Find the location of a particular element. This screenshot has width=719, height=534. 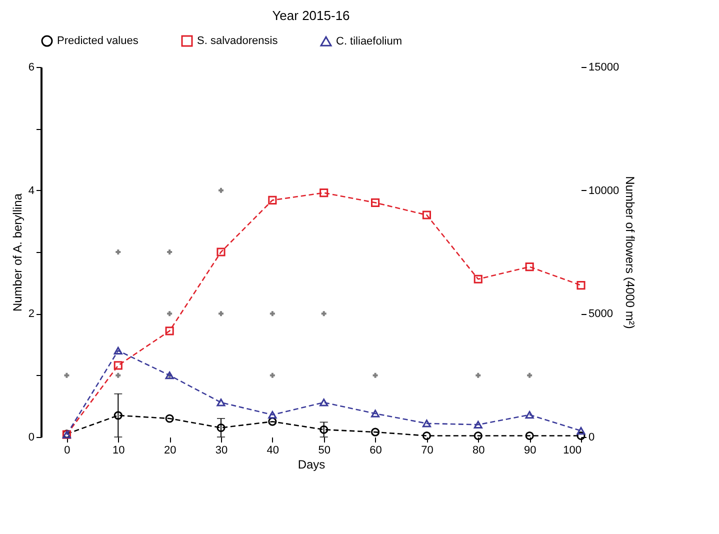

y2-tick-label: 5000 is located at coordinates (600, 314).